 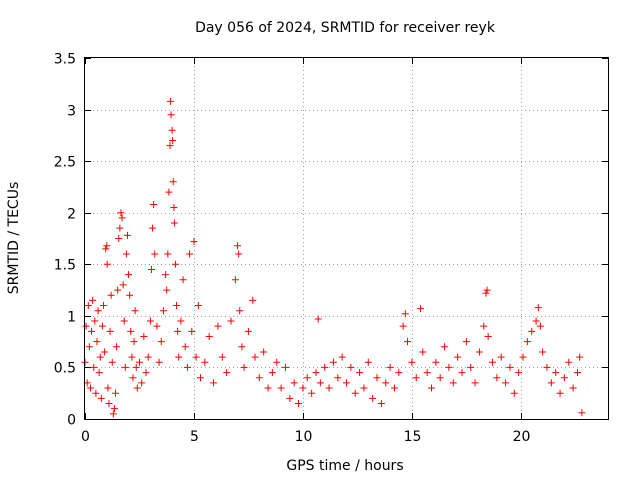 What do you see at coordinates (85, 437) in the screenshot?
I see `x-tick-label: 0` at bounding box center [85, 437].